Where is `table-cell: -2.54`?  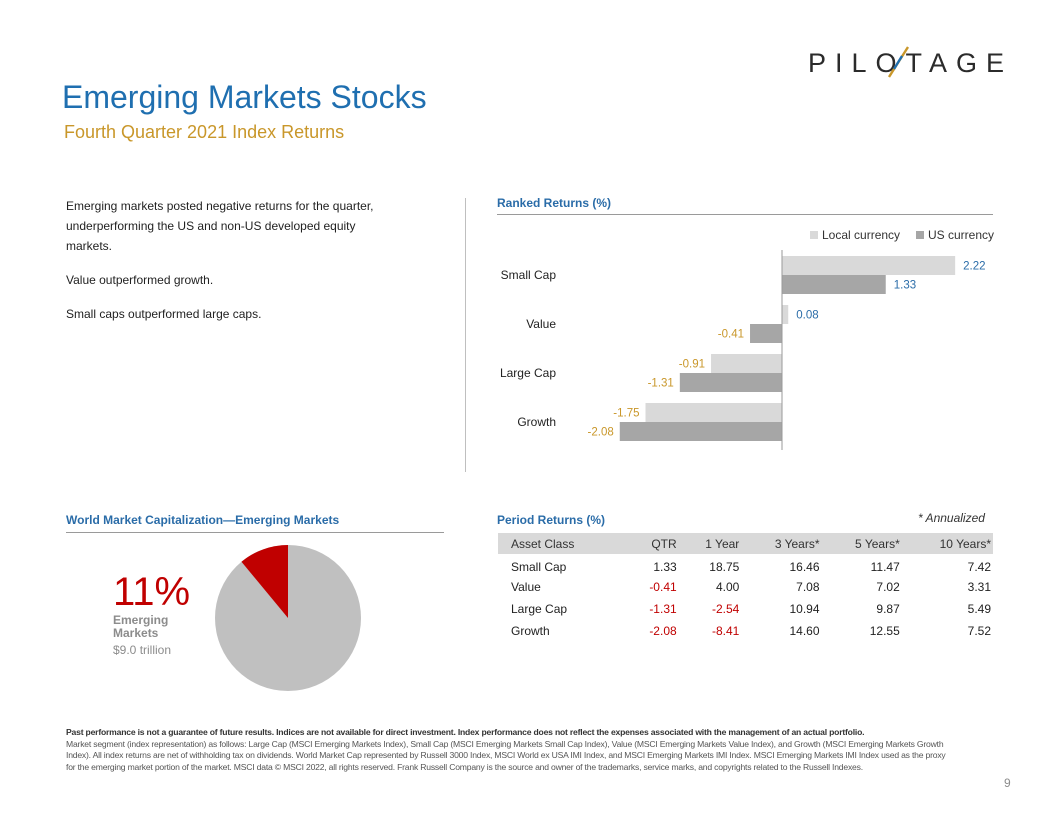
table-cell: -2.54 is located at coordinates (725, 609).